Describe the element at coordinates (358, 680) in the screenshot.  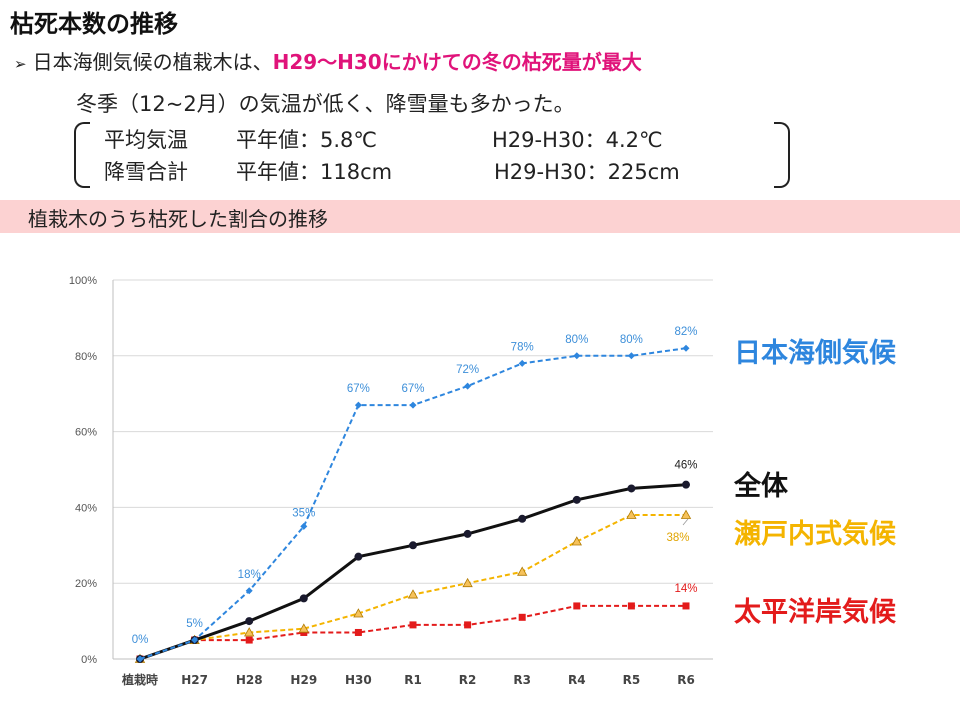
I see `x-tick-label: H30` at that location.